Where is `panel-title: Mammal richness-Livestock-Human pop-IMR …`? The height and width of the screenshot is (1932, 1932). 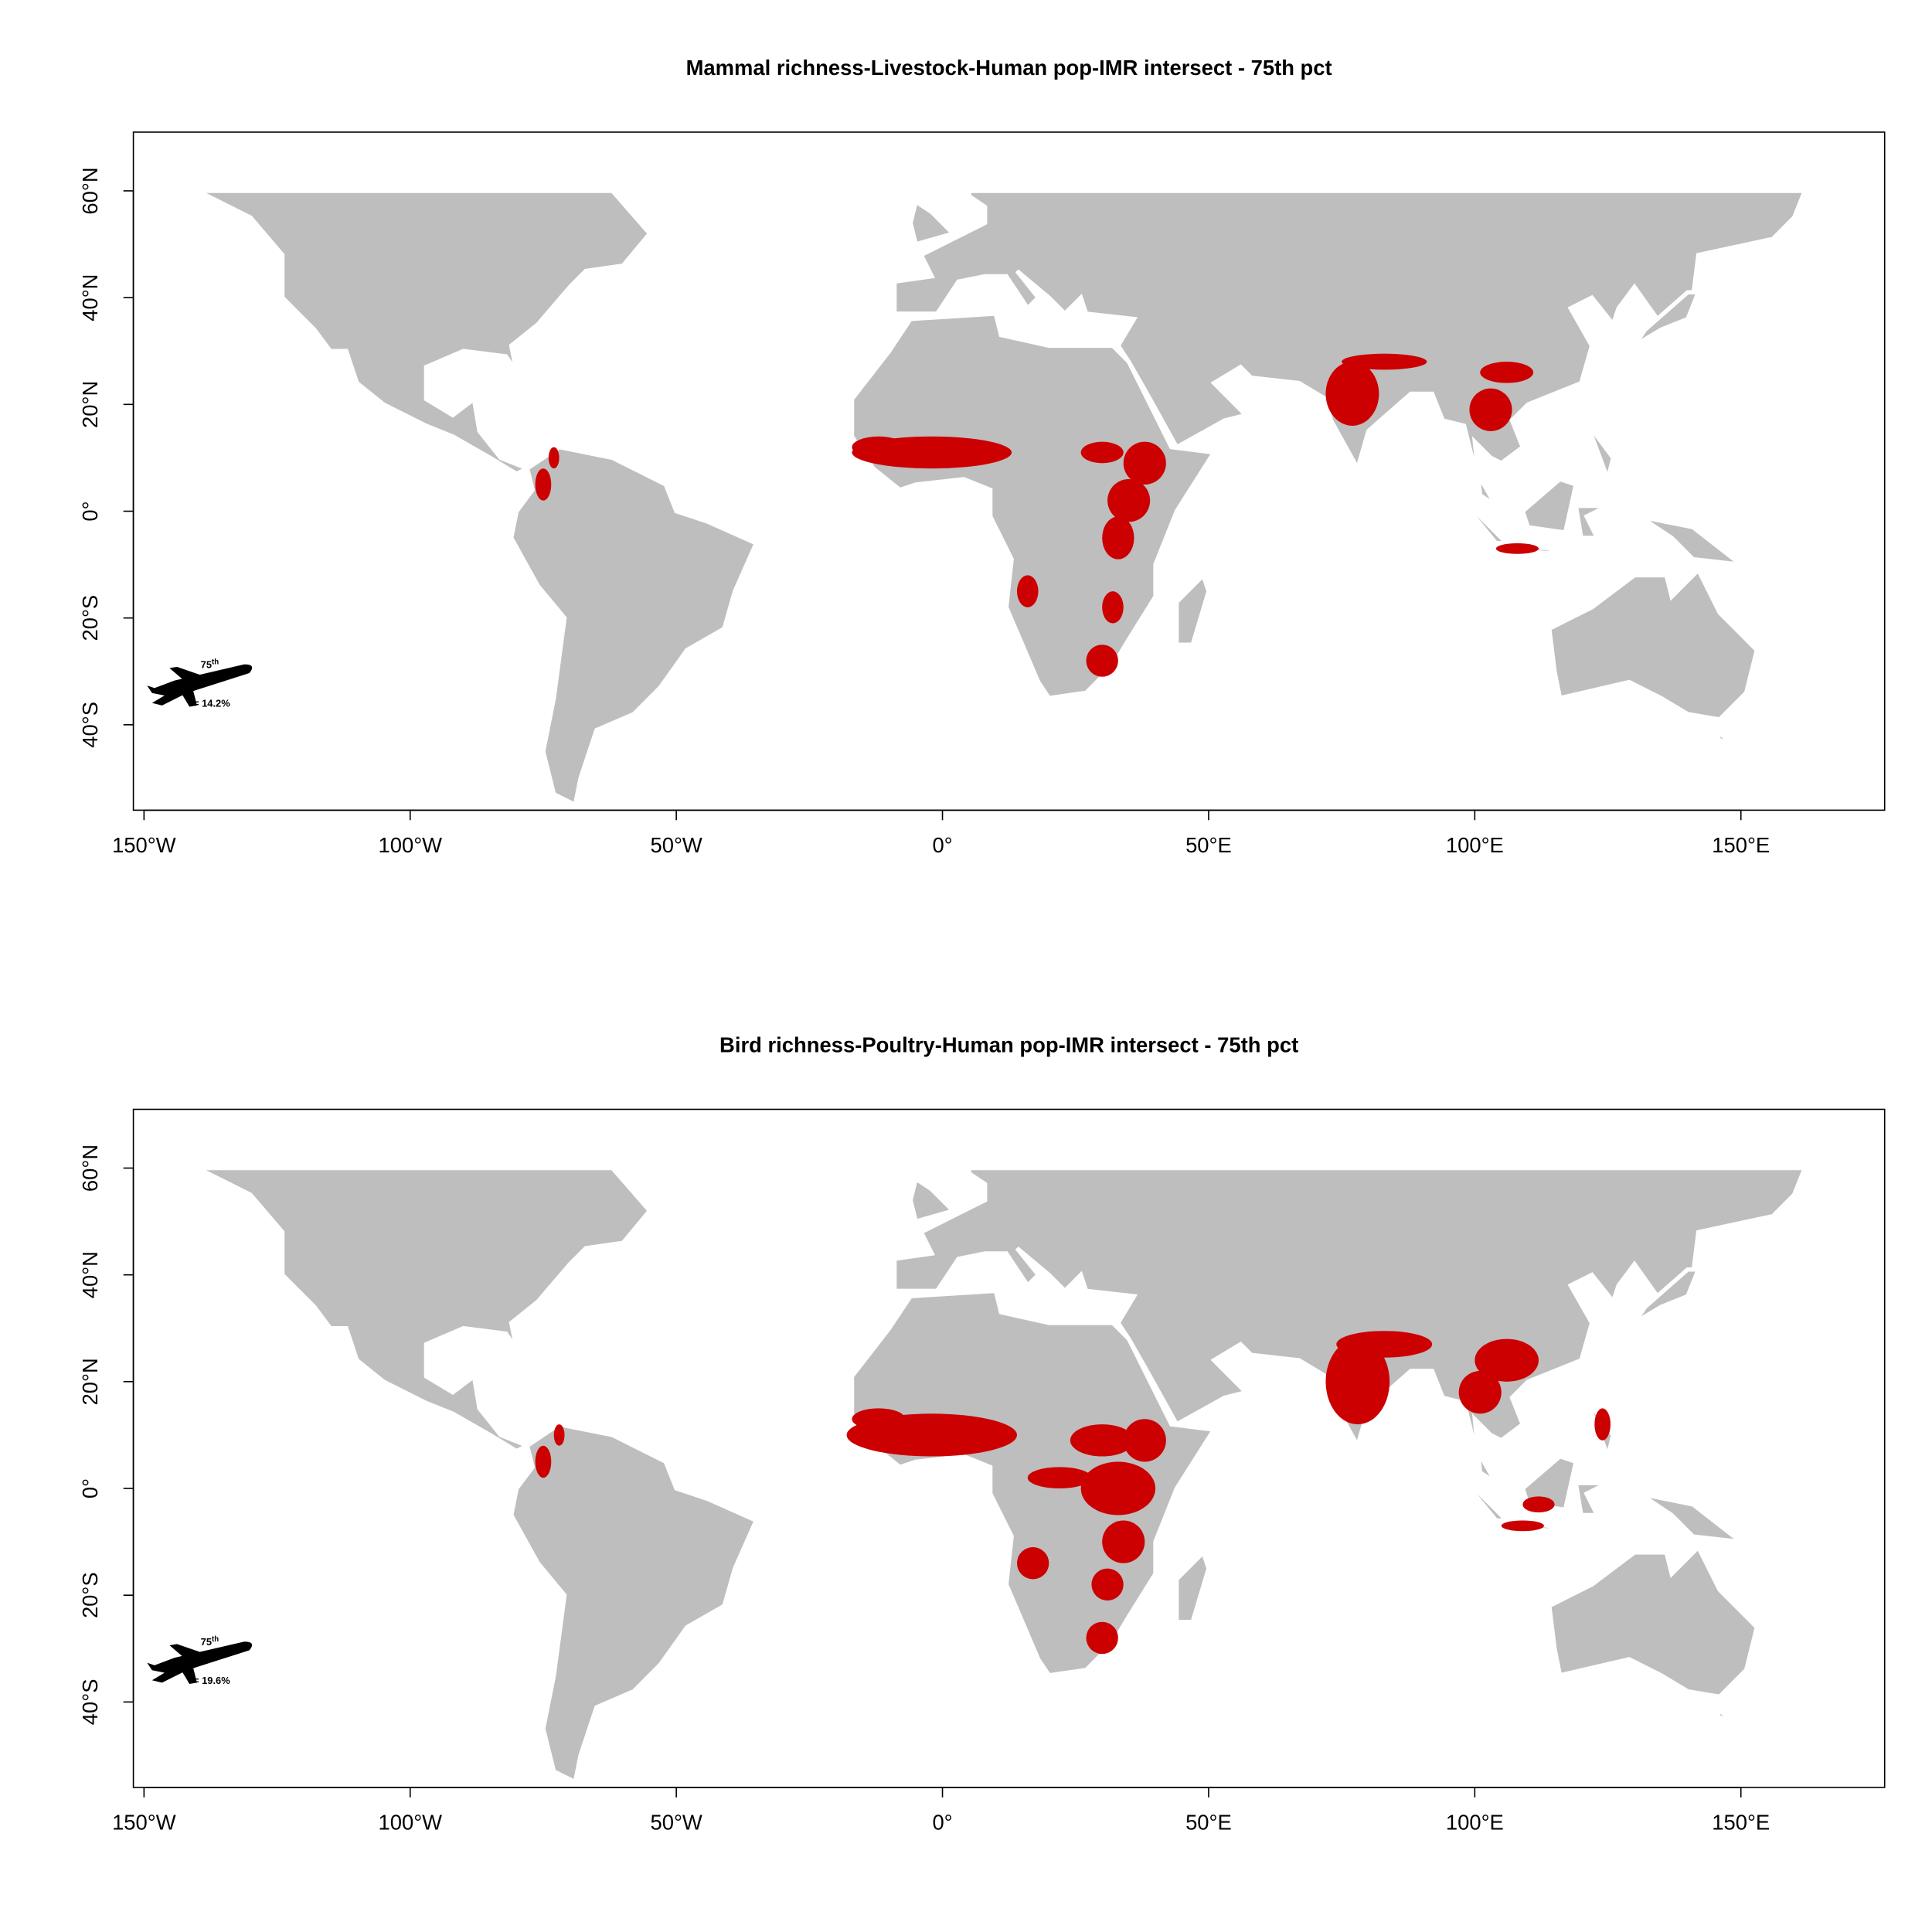
panel-title: Mammal richness-Livestock-Human pop-IMR … is located at coordinates (1009, 68).